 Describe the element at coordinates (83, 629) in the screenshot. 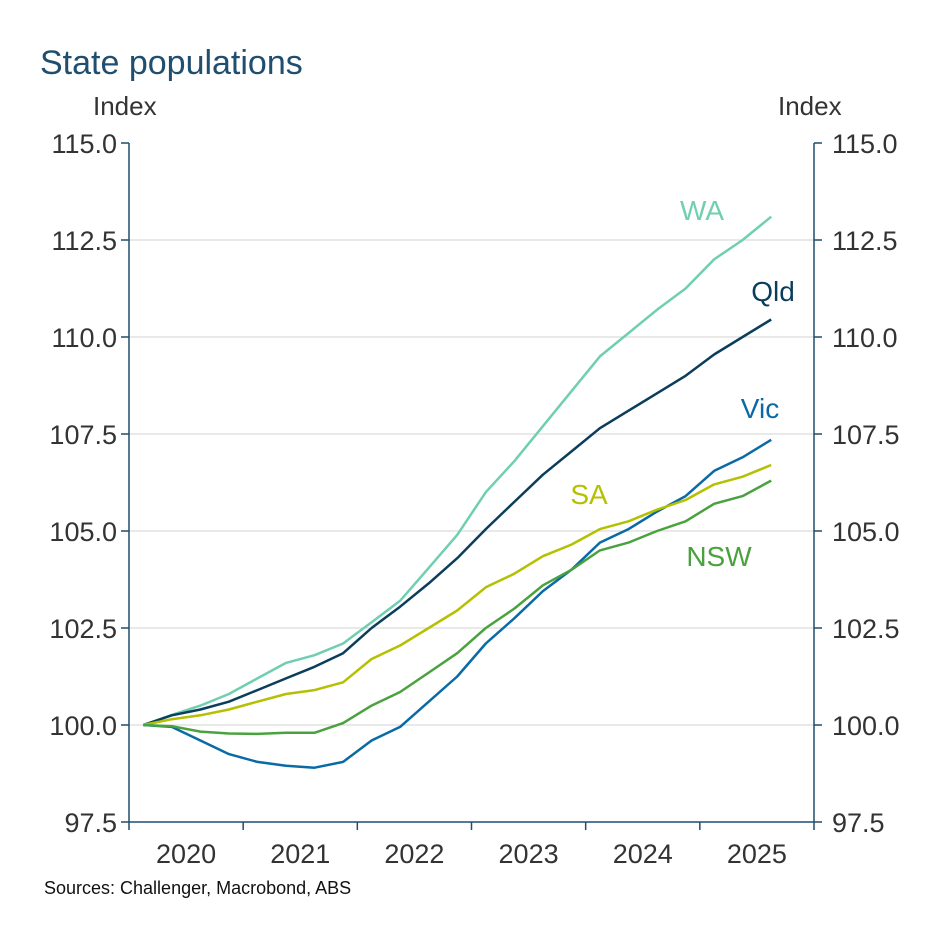

I see `y-tick-label-left: 102.5` at that location.